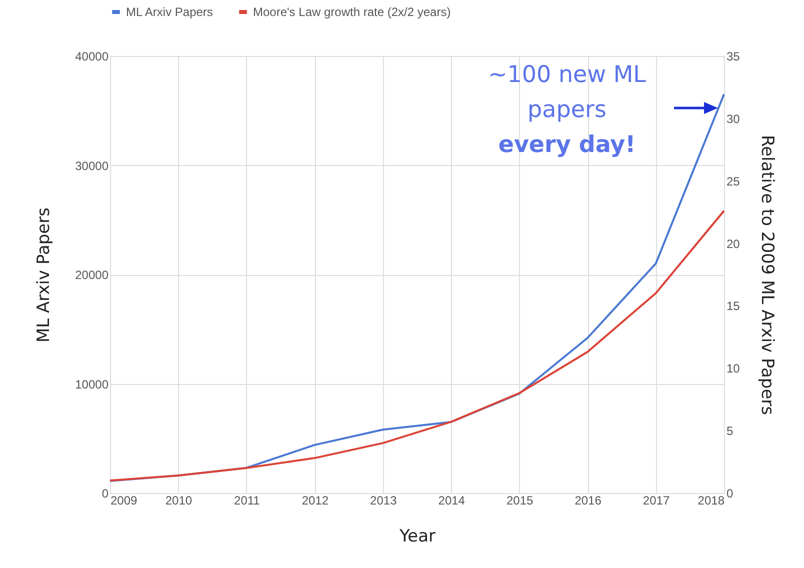 The image size is (804, 568). Describe the element at coordinates (169, 12) in the screenshot. I see `legend-label: ML Arxiv Papers` at that location.